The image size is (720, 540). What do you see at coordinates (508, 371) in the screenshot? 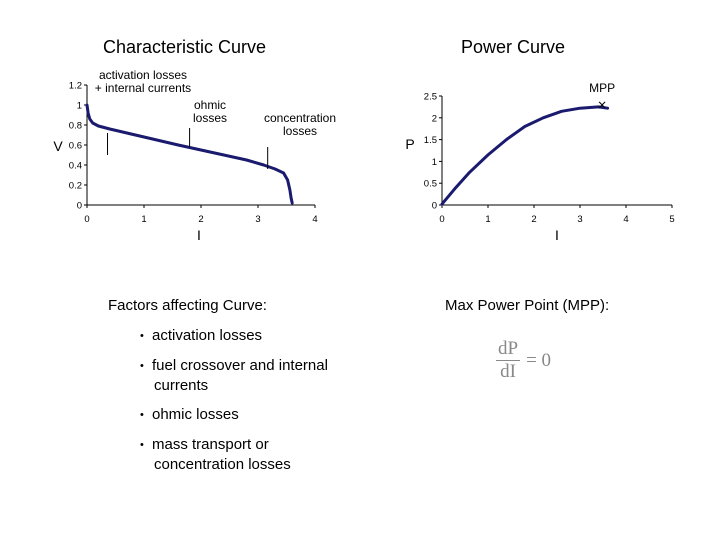
I see `mpp-denominator: dI` at bounding box center [508, 371].